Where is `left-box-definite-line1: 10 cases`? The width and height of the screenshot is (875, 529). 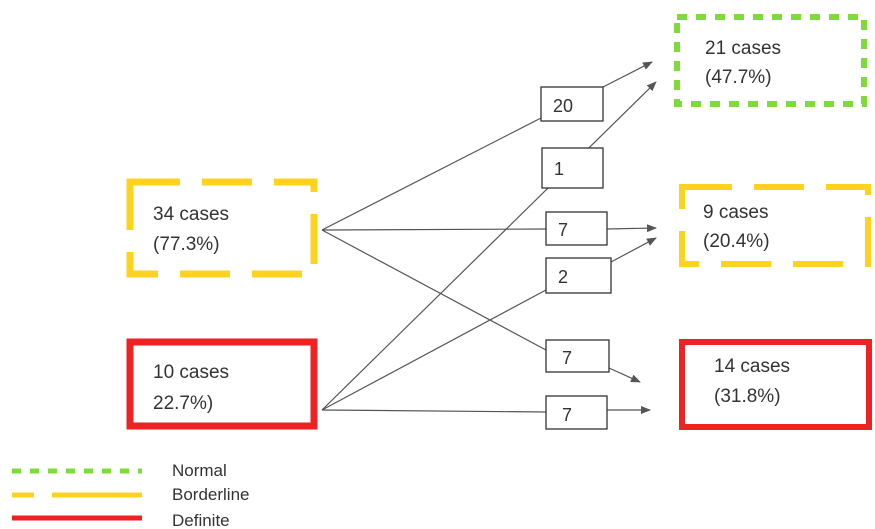 left-box-definite-line1: 10 cases is located at coordinates (191, 372).